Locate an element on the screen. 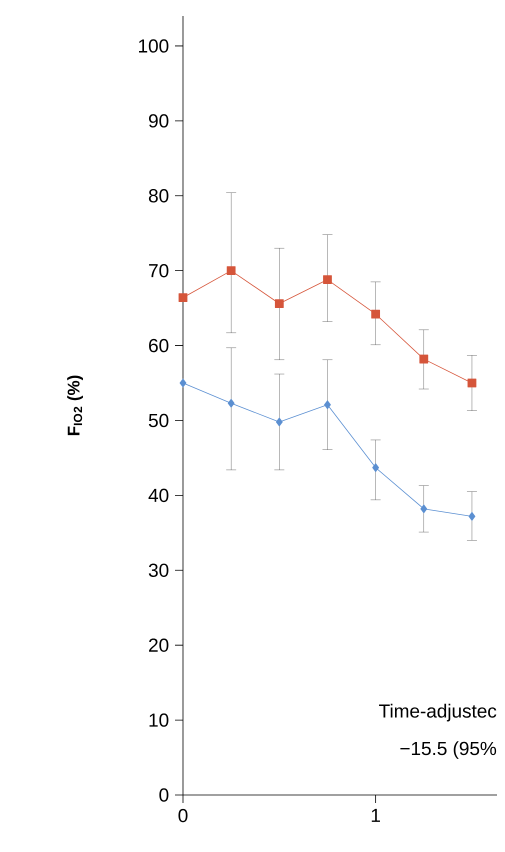 This screenshot has height=852, width=505. y-tick-label: 20 is located at coordinates (158, 645).